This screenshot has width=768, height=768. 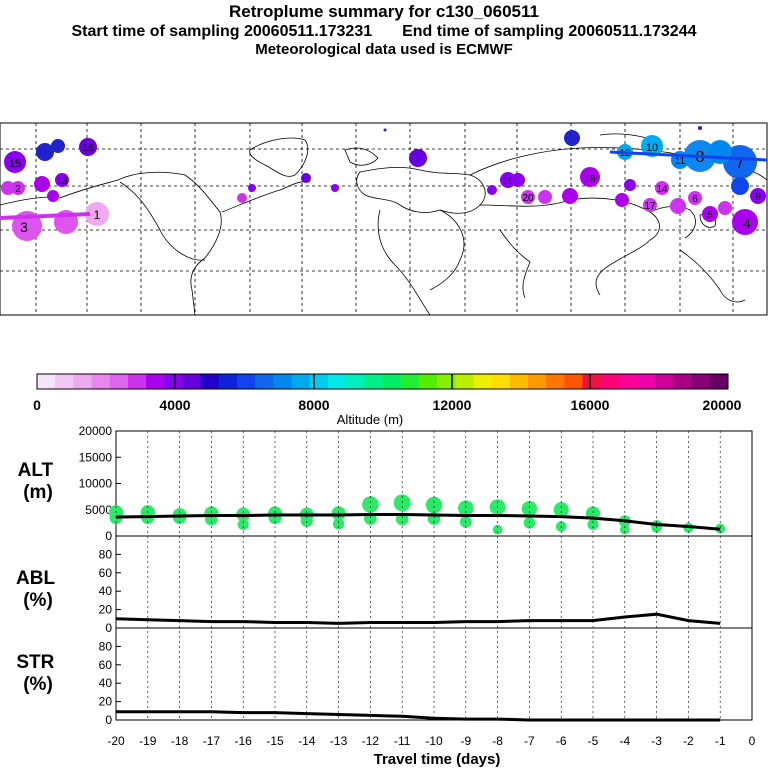 What do you see at coordinates (418, 522) in the screenshot?
I see `alt-median-line` at bounding box center [418, 522].